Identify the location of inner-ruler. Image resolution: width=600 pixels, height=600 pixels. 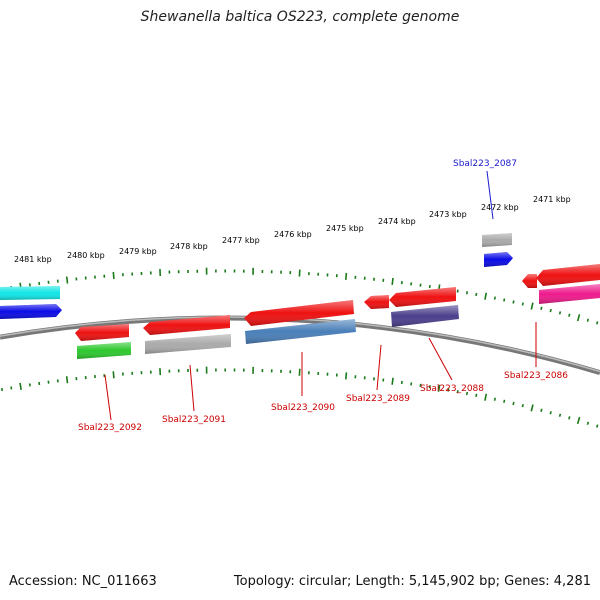
(299, 397).